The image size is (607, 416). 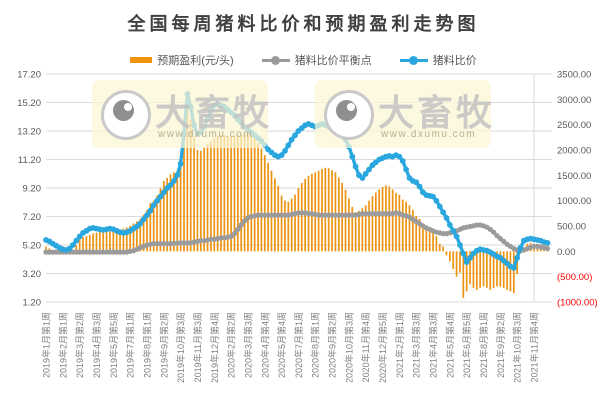 What do you see at coordinates (141, 60) in the screenshot?
I see `bar-swatch-icon` at bounding box center [141, 60].